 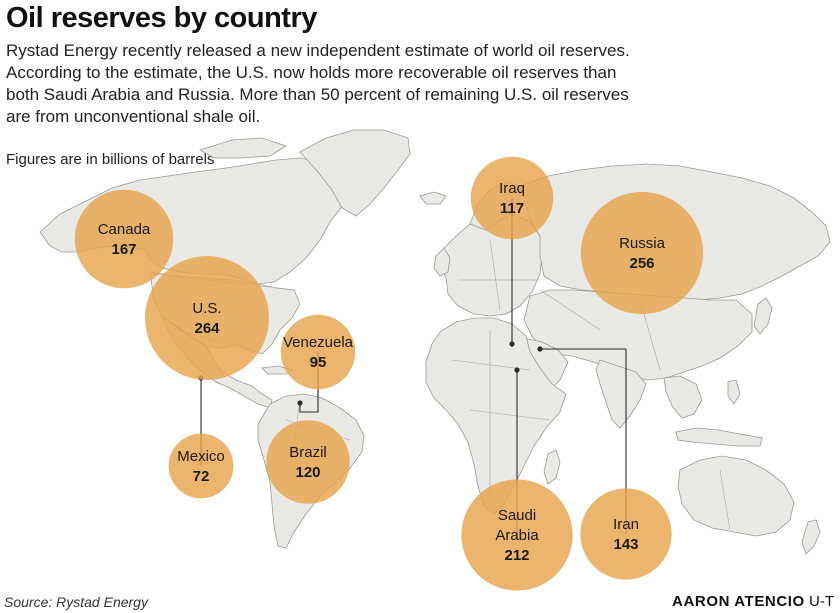 I want to click on country-name-label: Iran, so click(x=626, y=524).